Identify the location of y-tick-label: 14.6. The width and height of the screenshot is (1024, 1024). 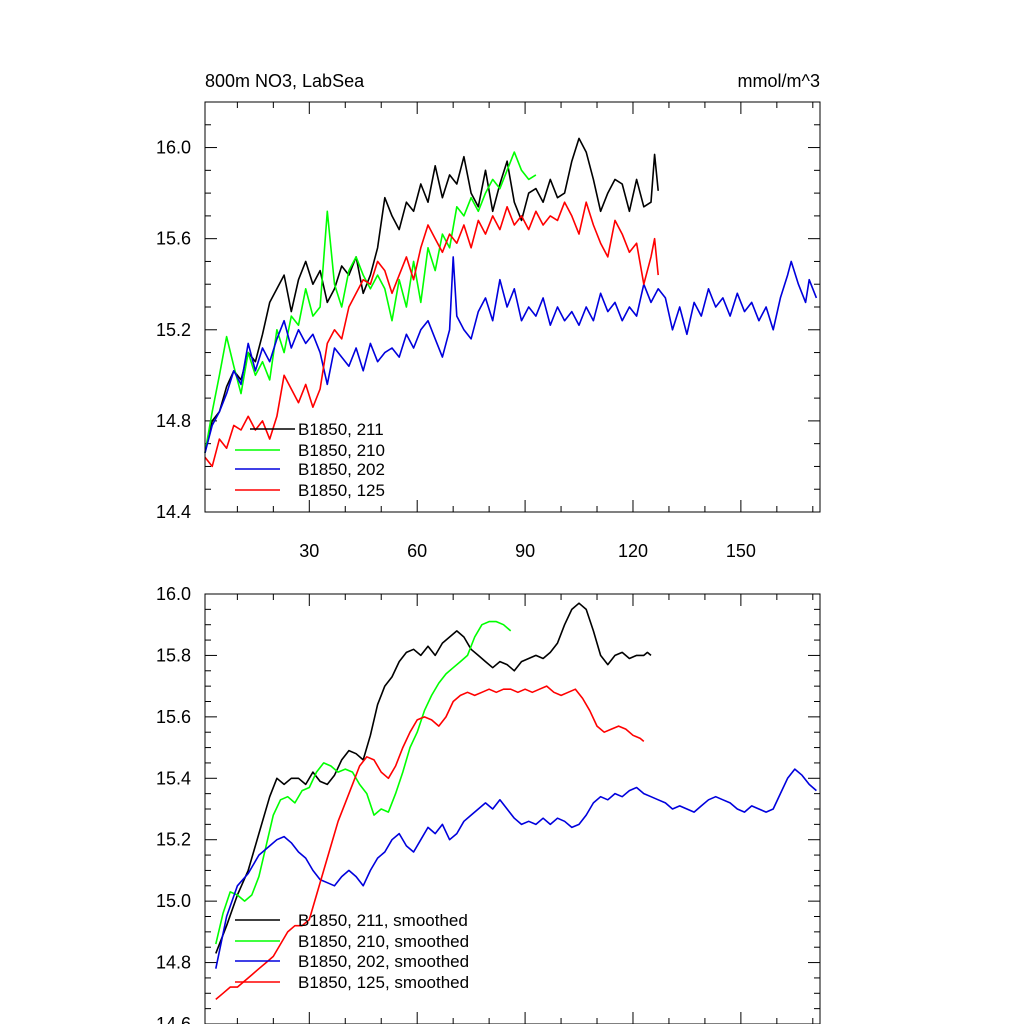
(173, 1019).